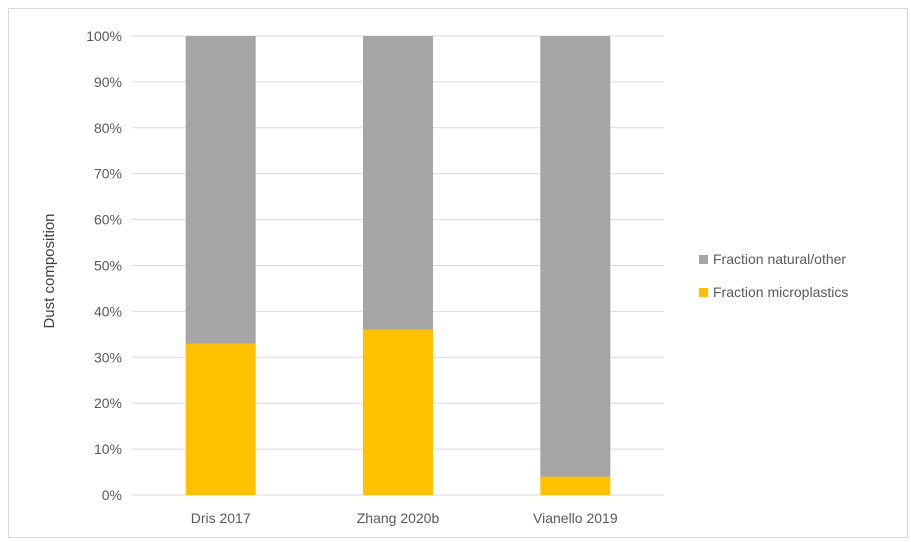 This screenshot has height=542, width=911. Describe the element at coordinates (104, 36) in the screenshot. I see `y-tick-label: 100%` at that location.